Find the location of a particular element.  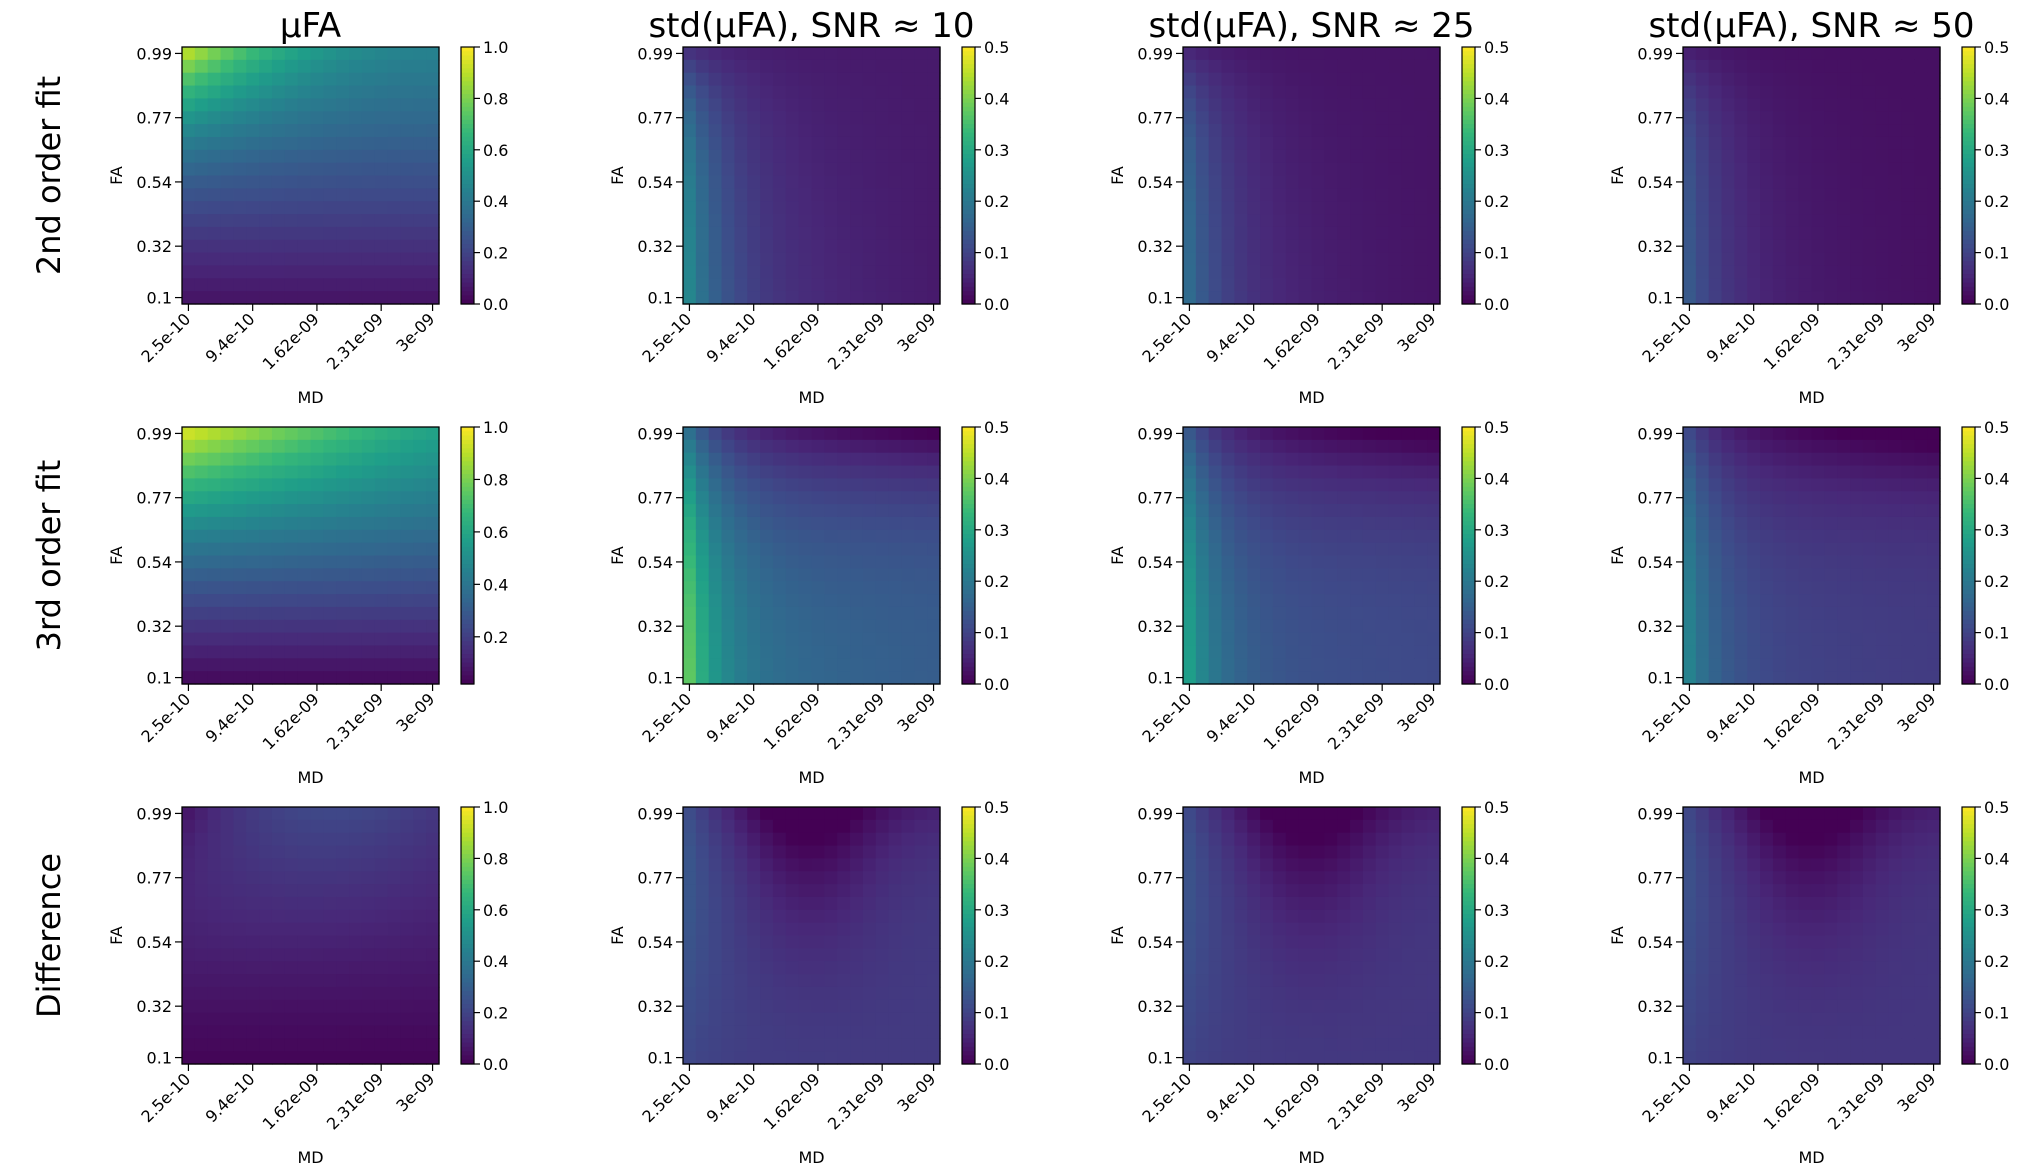

y-tick-label: 0.54 is located at coordinates (1655, 562).